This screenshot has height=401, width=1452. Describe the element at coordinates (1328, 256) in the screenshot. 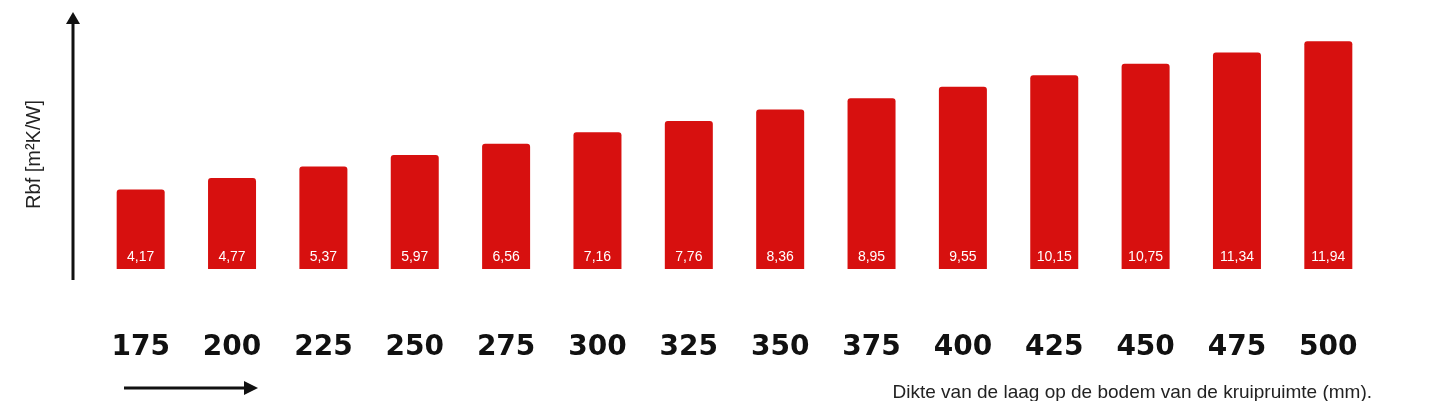

I see `data-label: 11,94` at that location.